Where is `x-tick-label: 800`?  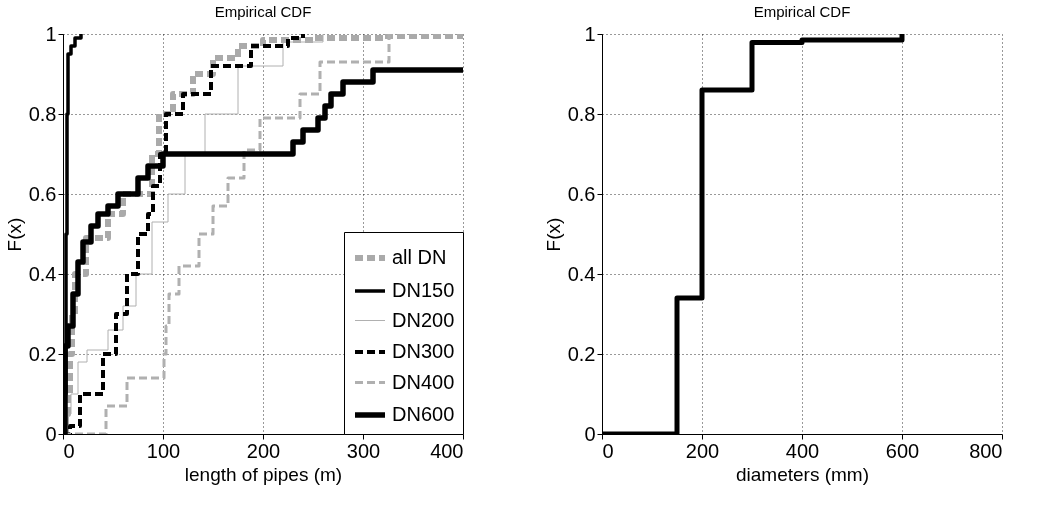 x-tick-label: 800 is located at coordinates (986, 450).